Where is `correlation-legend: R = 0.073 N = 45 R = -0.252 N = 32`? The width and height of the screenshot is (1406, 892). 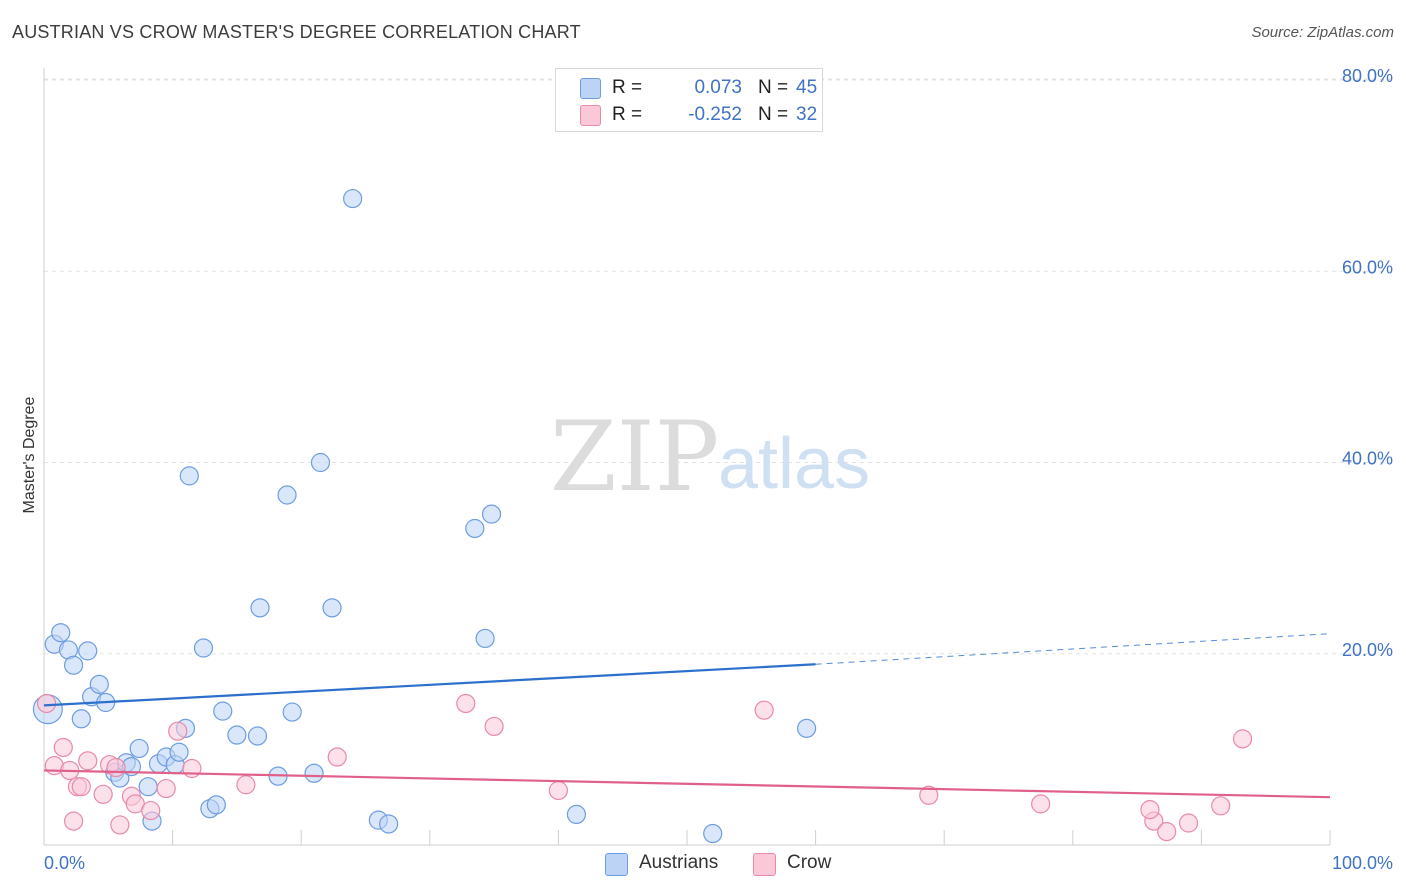
correlation-legend: R = 0.073 N = 45 R = -0.252 N = 32 is located at coordinates (689, 100).